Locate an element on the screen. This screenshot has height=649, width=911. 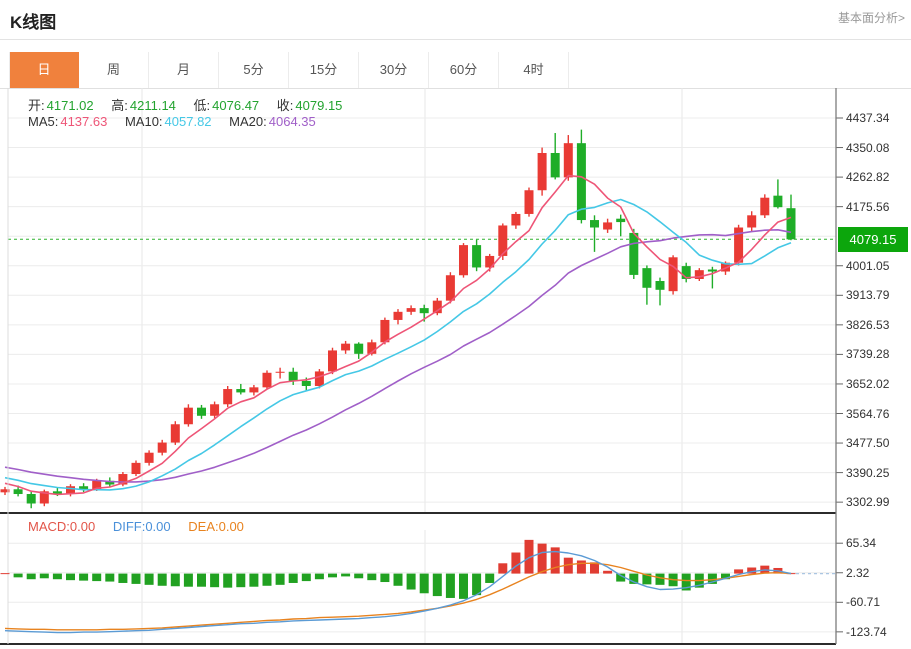
macd-legend: MACD:0.00 DIFF:0.00 DEA:0.00 is located at coordinates (136, 526).